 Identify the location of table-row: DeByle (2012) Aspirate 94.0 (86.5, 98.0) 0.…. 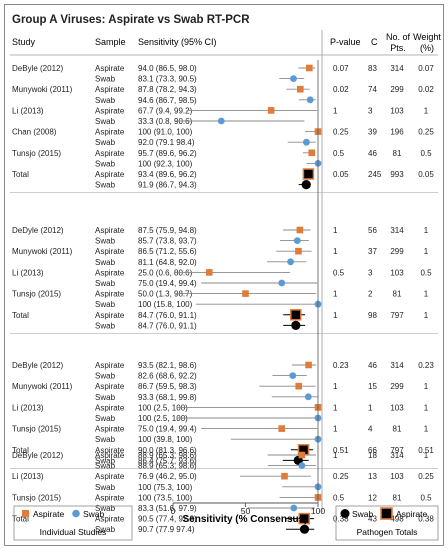
(223, 68).